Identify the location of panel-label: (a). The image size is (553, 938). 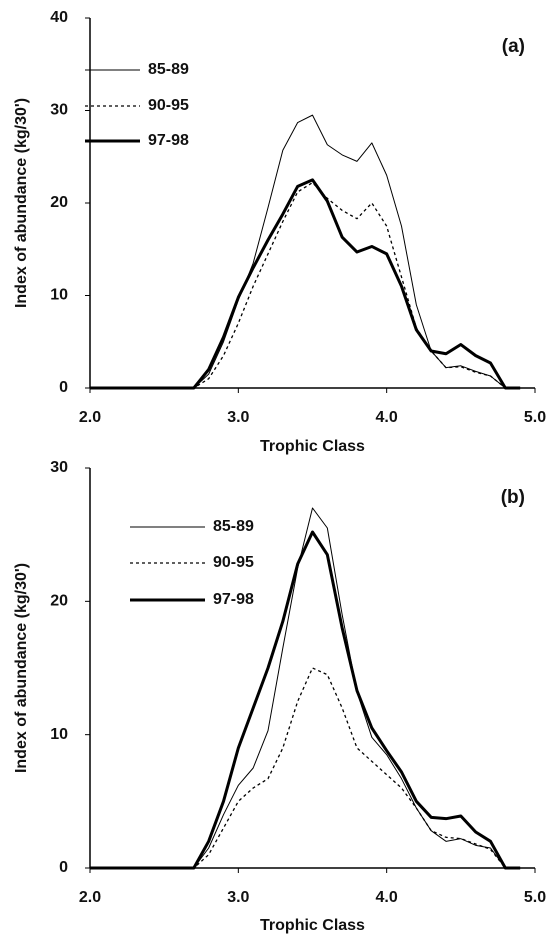
(513, 46).